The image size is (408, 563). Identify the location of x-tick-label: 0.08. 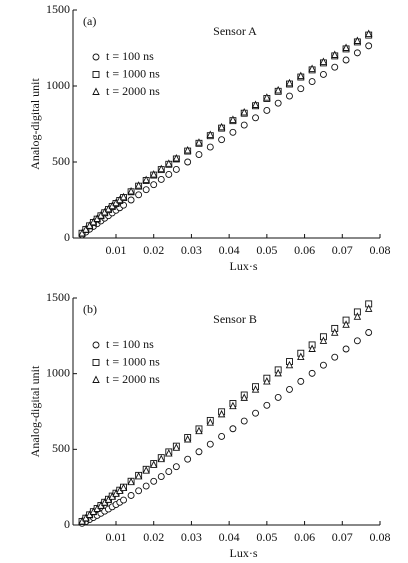
(380, 250).